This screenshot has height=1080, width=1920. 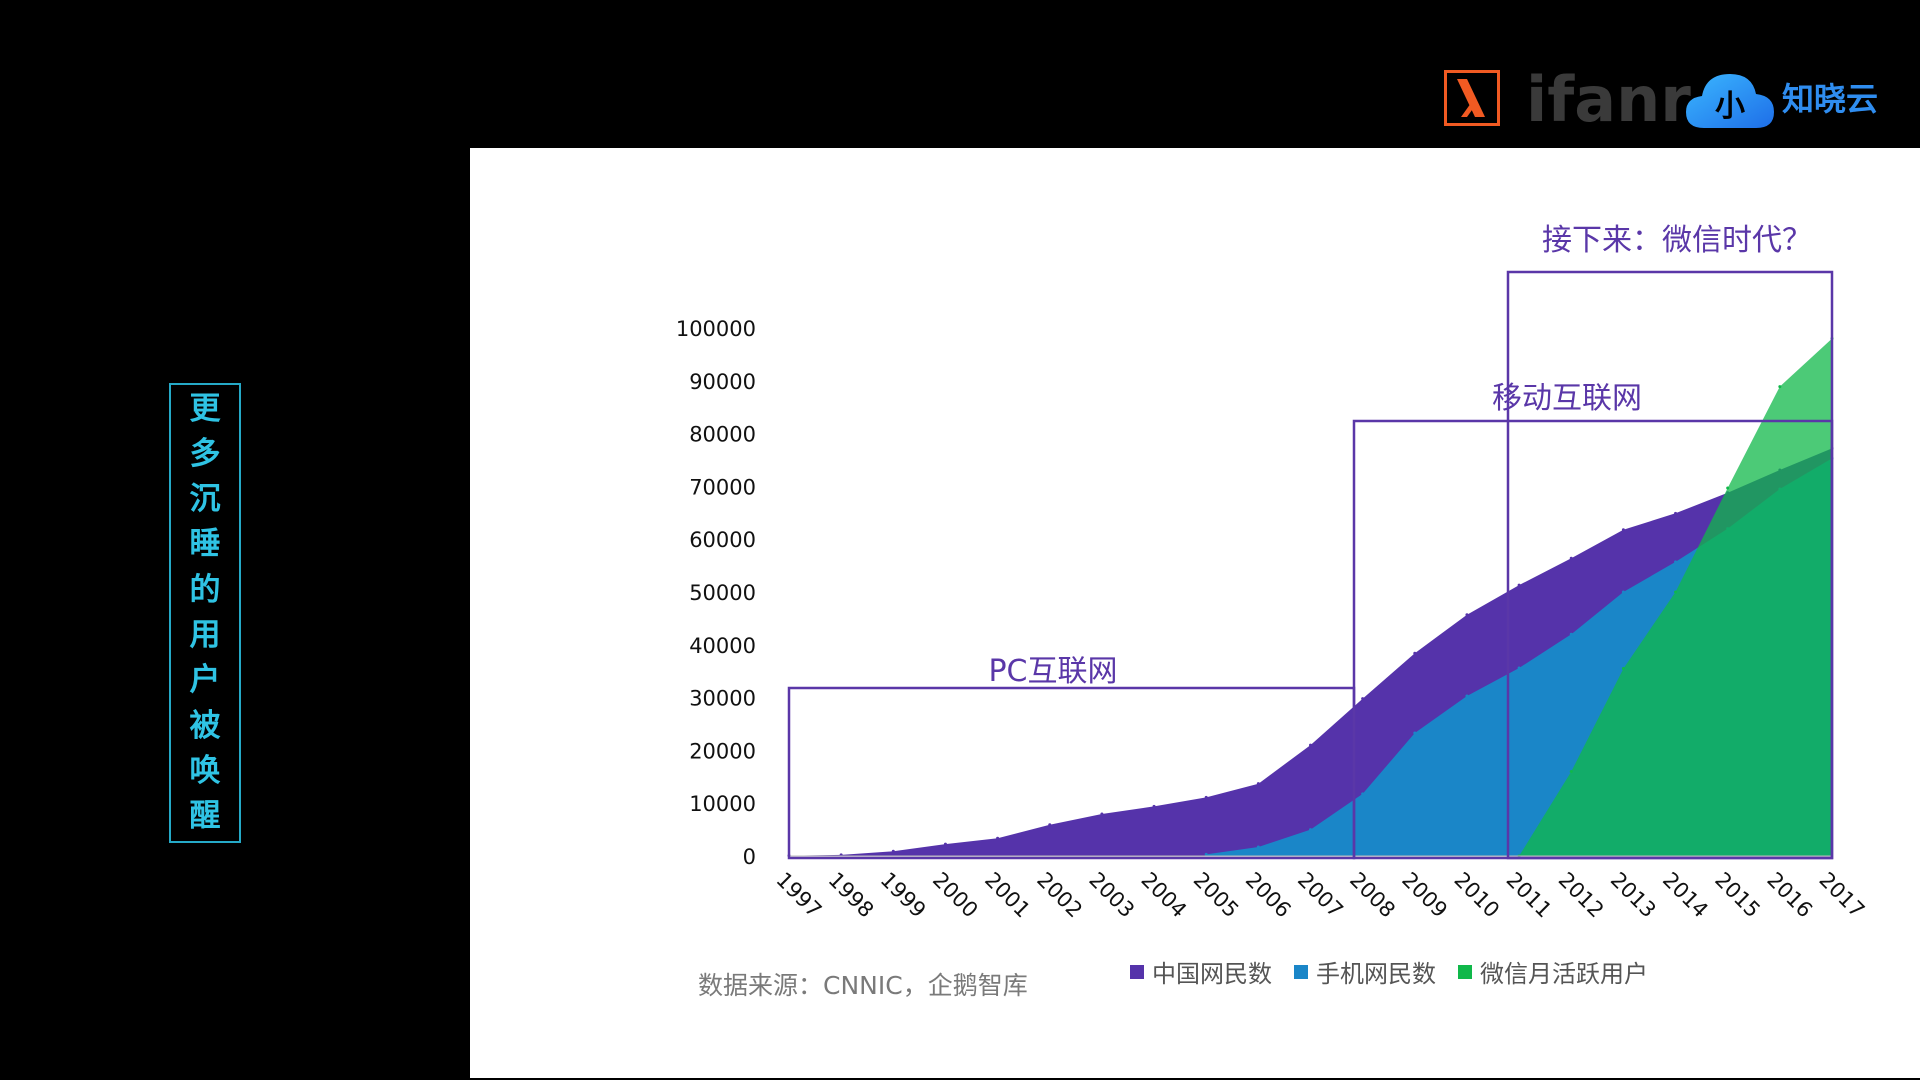 I want to click on data-point-0-2008, so click(x=1363, y=699).